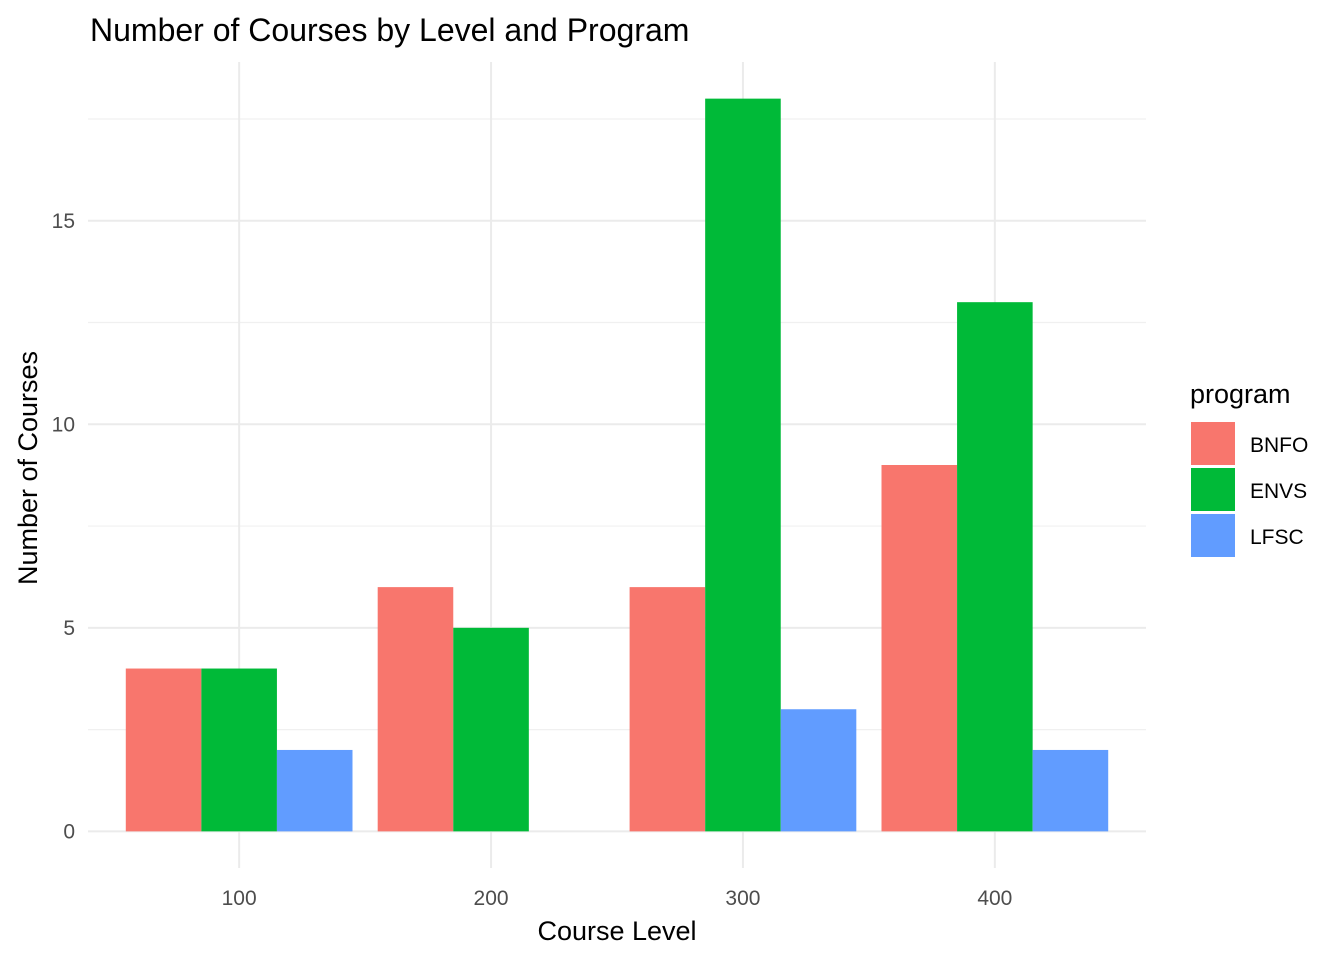 This screenshot has width=1344, height=960. Describe the element at coordinates (1213, 489) in the screenshot. I see `legend-key-envs` at that location.